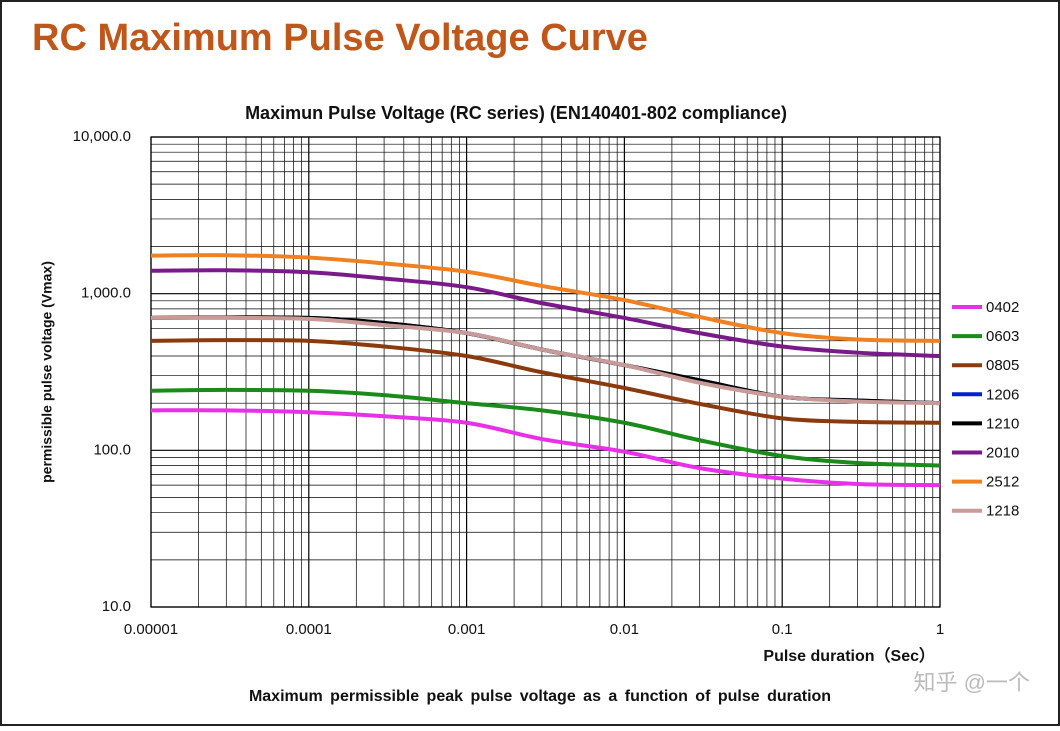 Image resolution: width=1060 pixels, height=731 pixels. What do you see at coordinates (1002, 394) in the screenshot?
I see `legend-label: 1206` at bounding box center [1002, 394].